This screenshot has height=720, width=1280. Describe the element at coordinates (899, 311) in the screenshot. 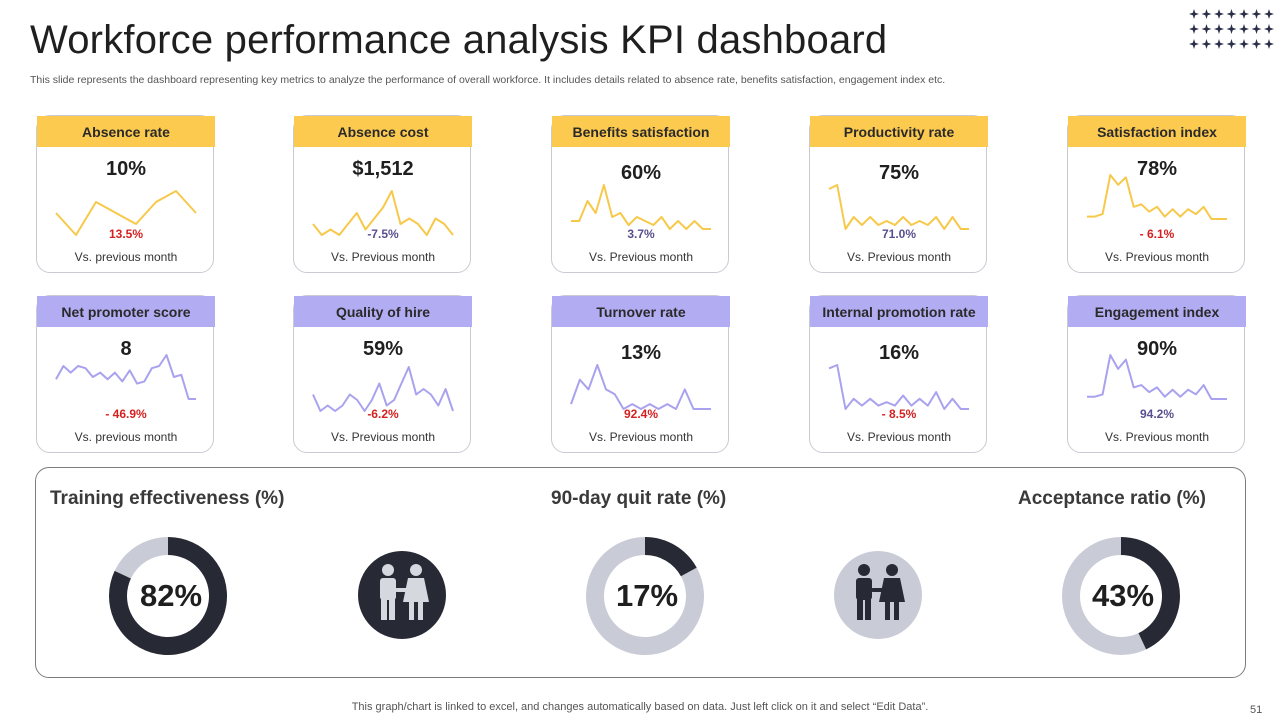

I see `card-title: Internal promotion rate` at that location.